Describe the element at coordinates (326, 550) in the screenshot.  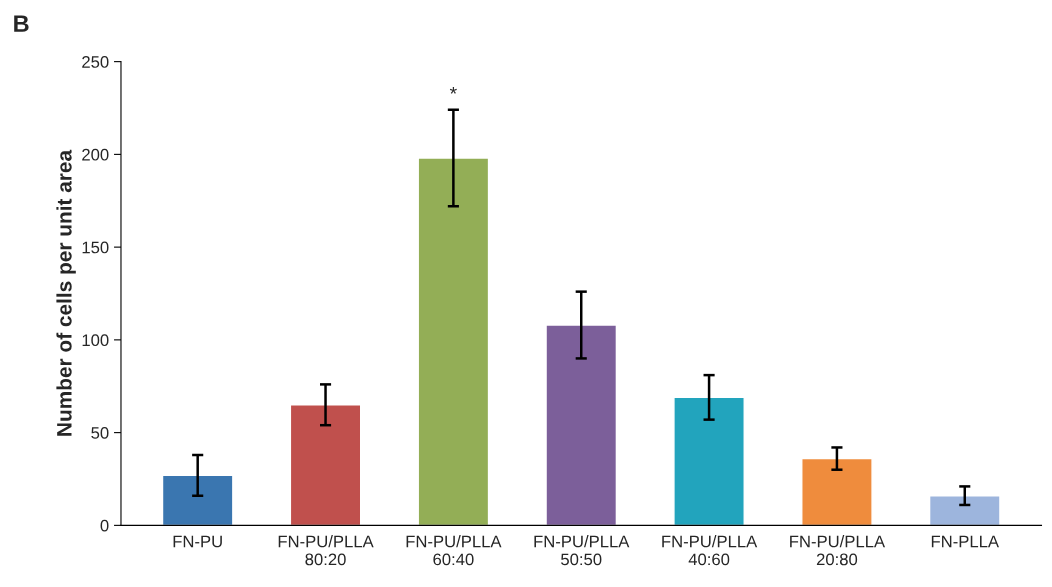
I see `x-tick-label: FN-PU/PLLA 80:20` at that location.